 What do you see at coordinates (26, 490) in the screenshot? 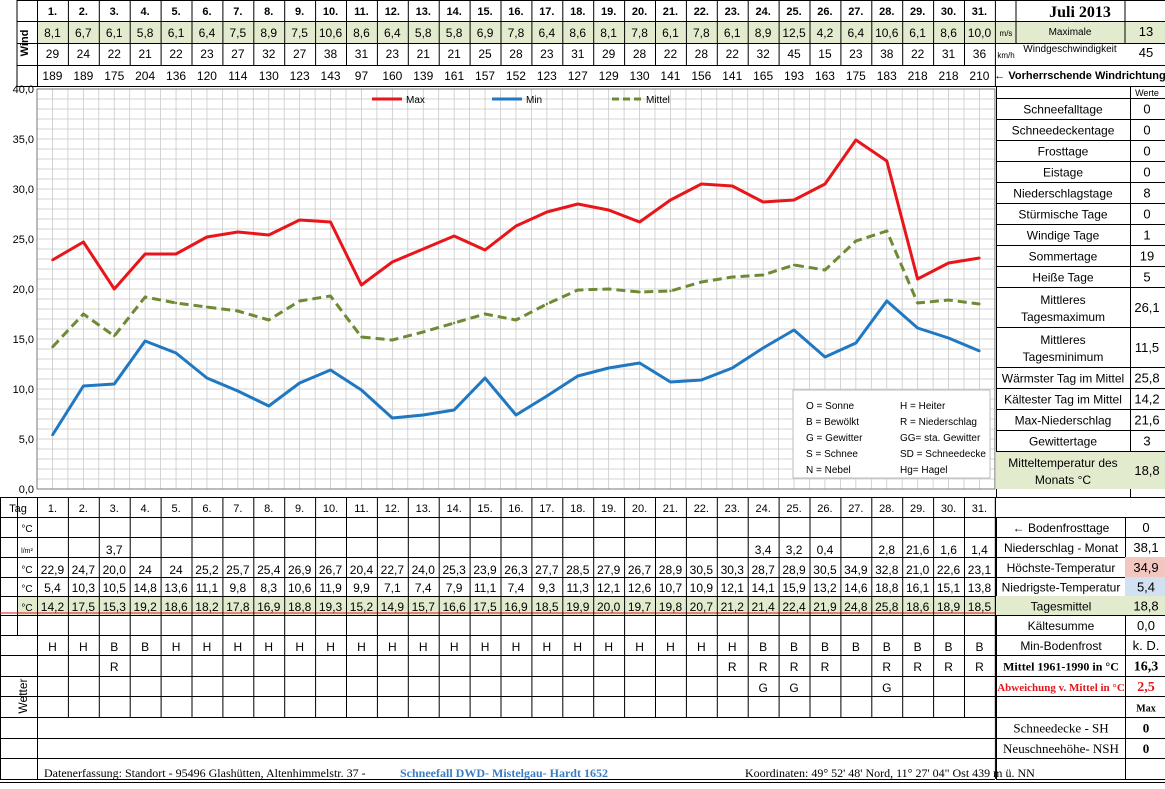
I see `y-tick-label: 0,0` at bounding box center [26, 490].